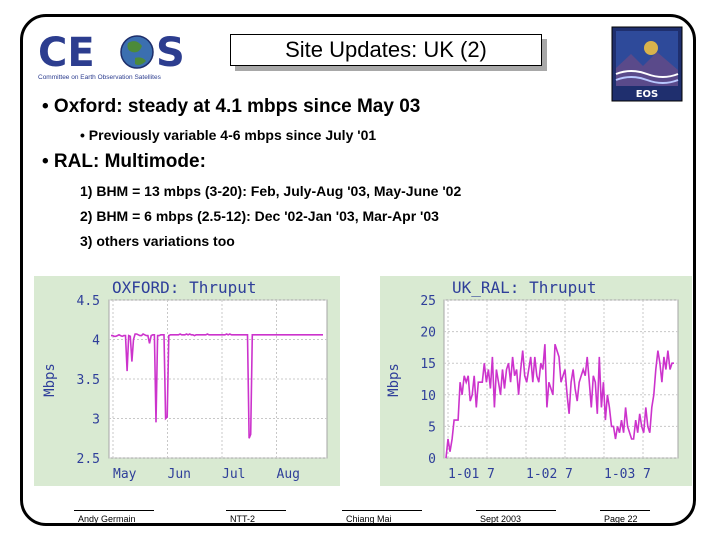 This screenshot has width=720, height=540. Describe the element at coordinates (124, 161) in the screenshot. I see `bullet-ral: • RAL: Multimode:` at that location.